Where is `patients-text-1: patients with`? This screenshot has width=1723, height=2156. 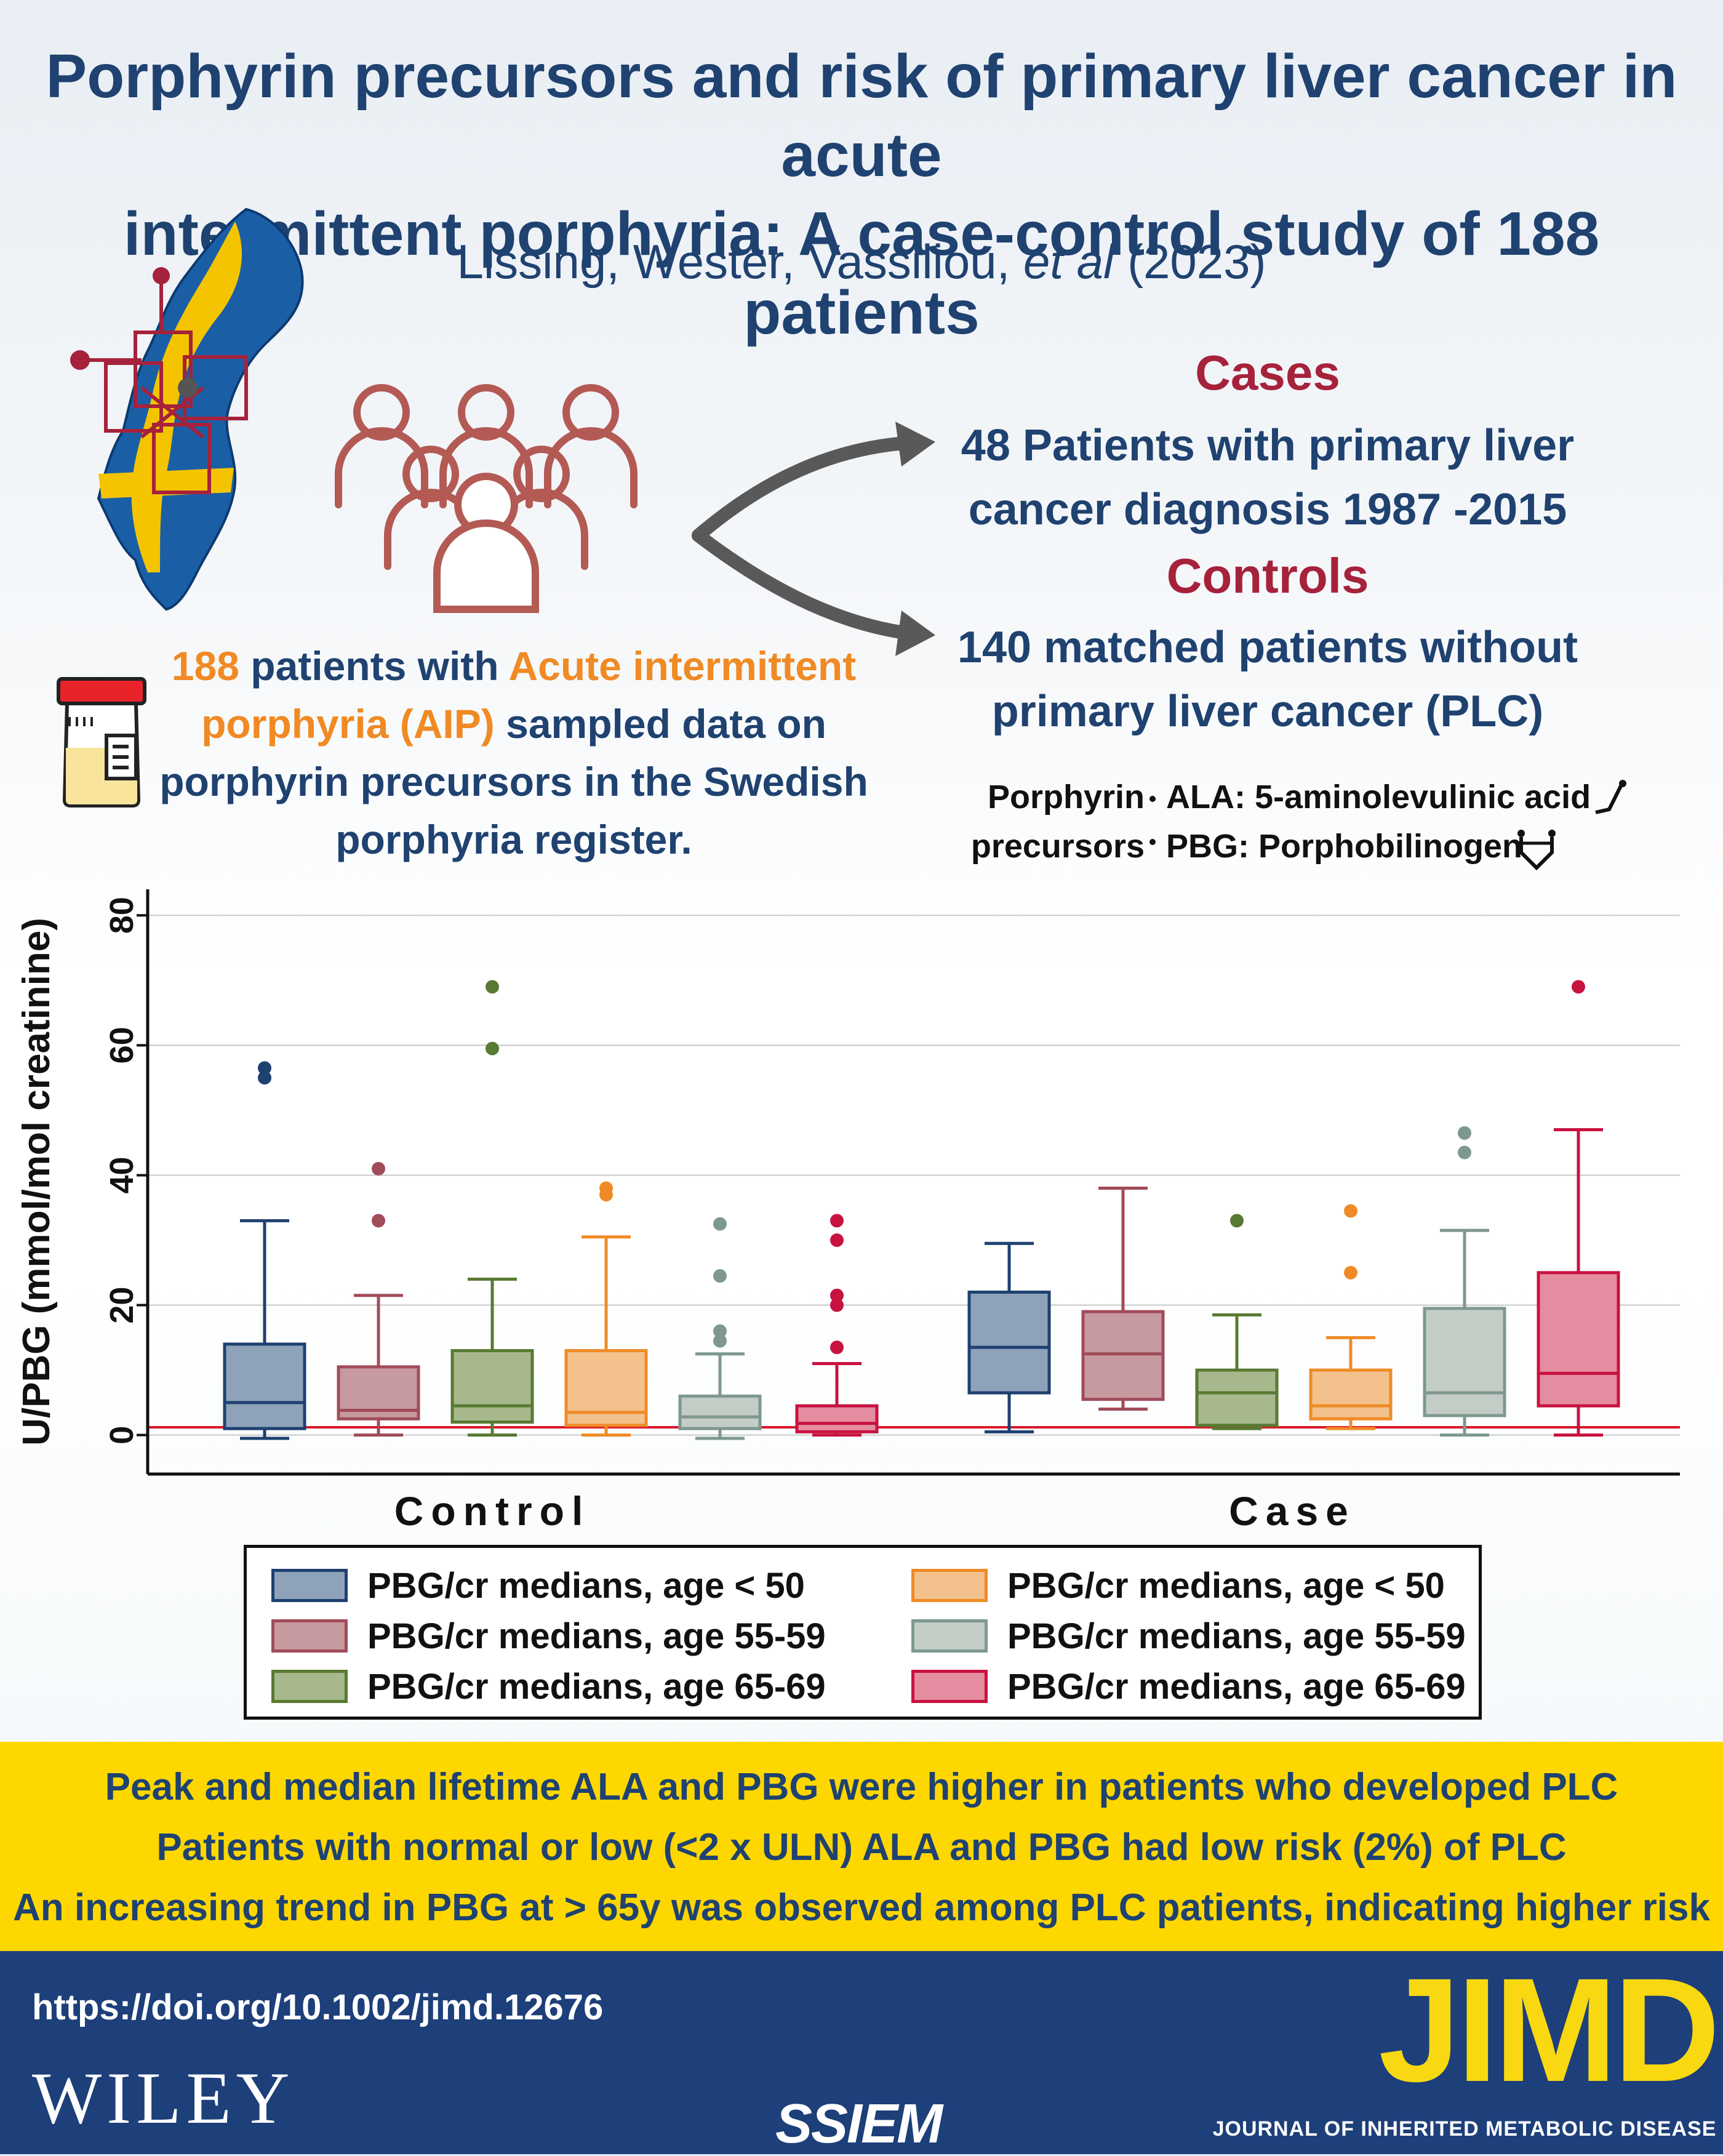 patients-text-1: patients with is located at coordinates (374, 666).